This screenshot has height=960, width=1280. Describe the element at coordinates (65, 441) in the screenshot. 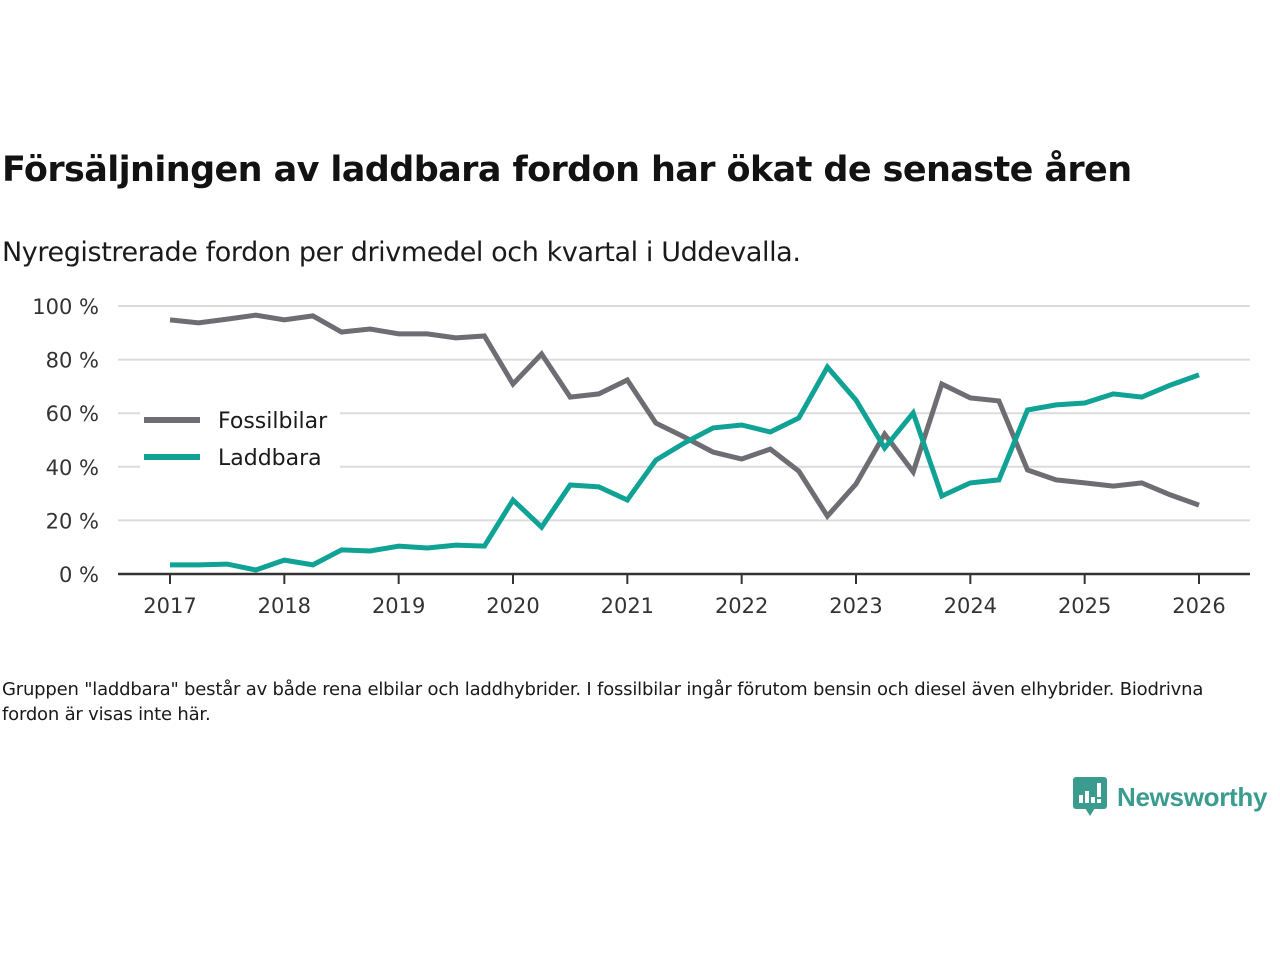

I see `y-axis: 0 % 20 % 40 % 60 % 80 % 100 %` at that location.